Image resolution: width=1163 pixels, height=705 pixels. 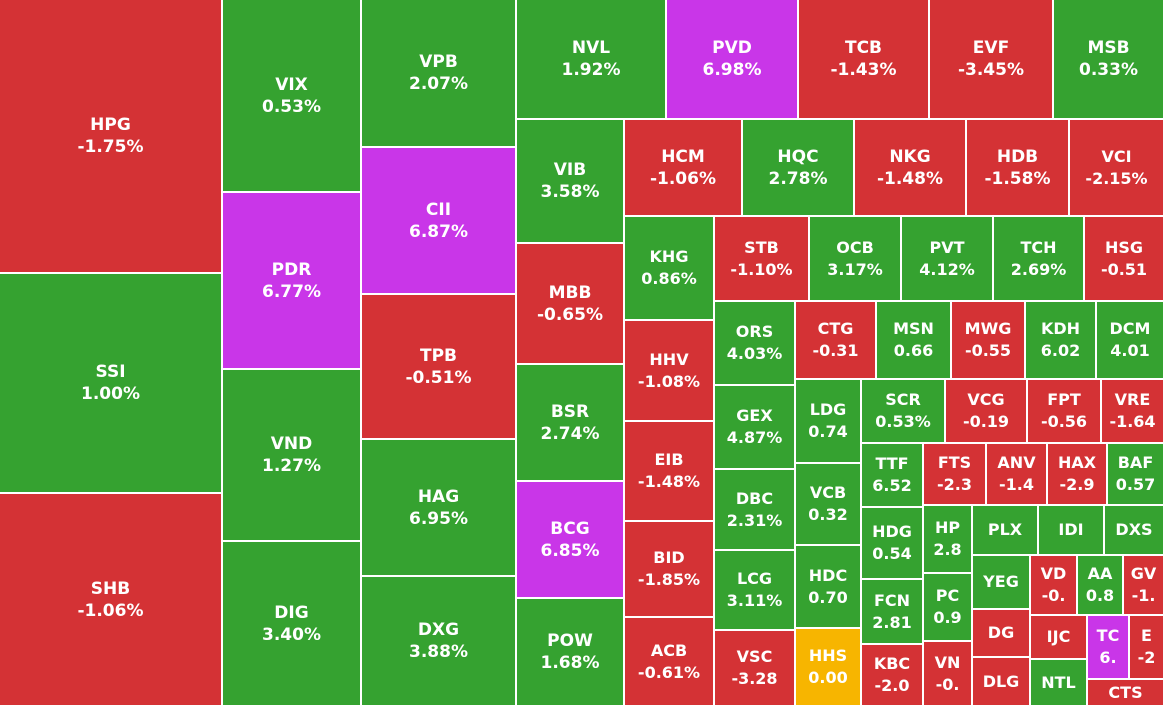 What do you see at coordinates (669, 268) in the screenshot?
I see `stock-tile: KHG 0.86%` at bounding box center [669, 268].